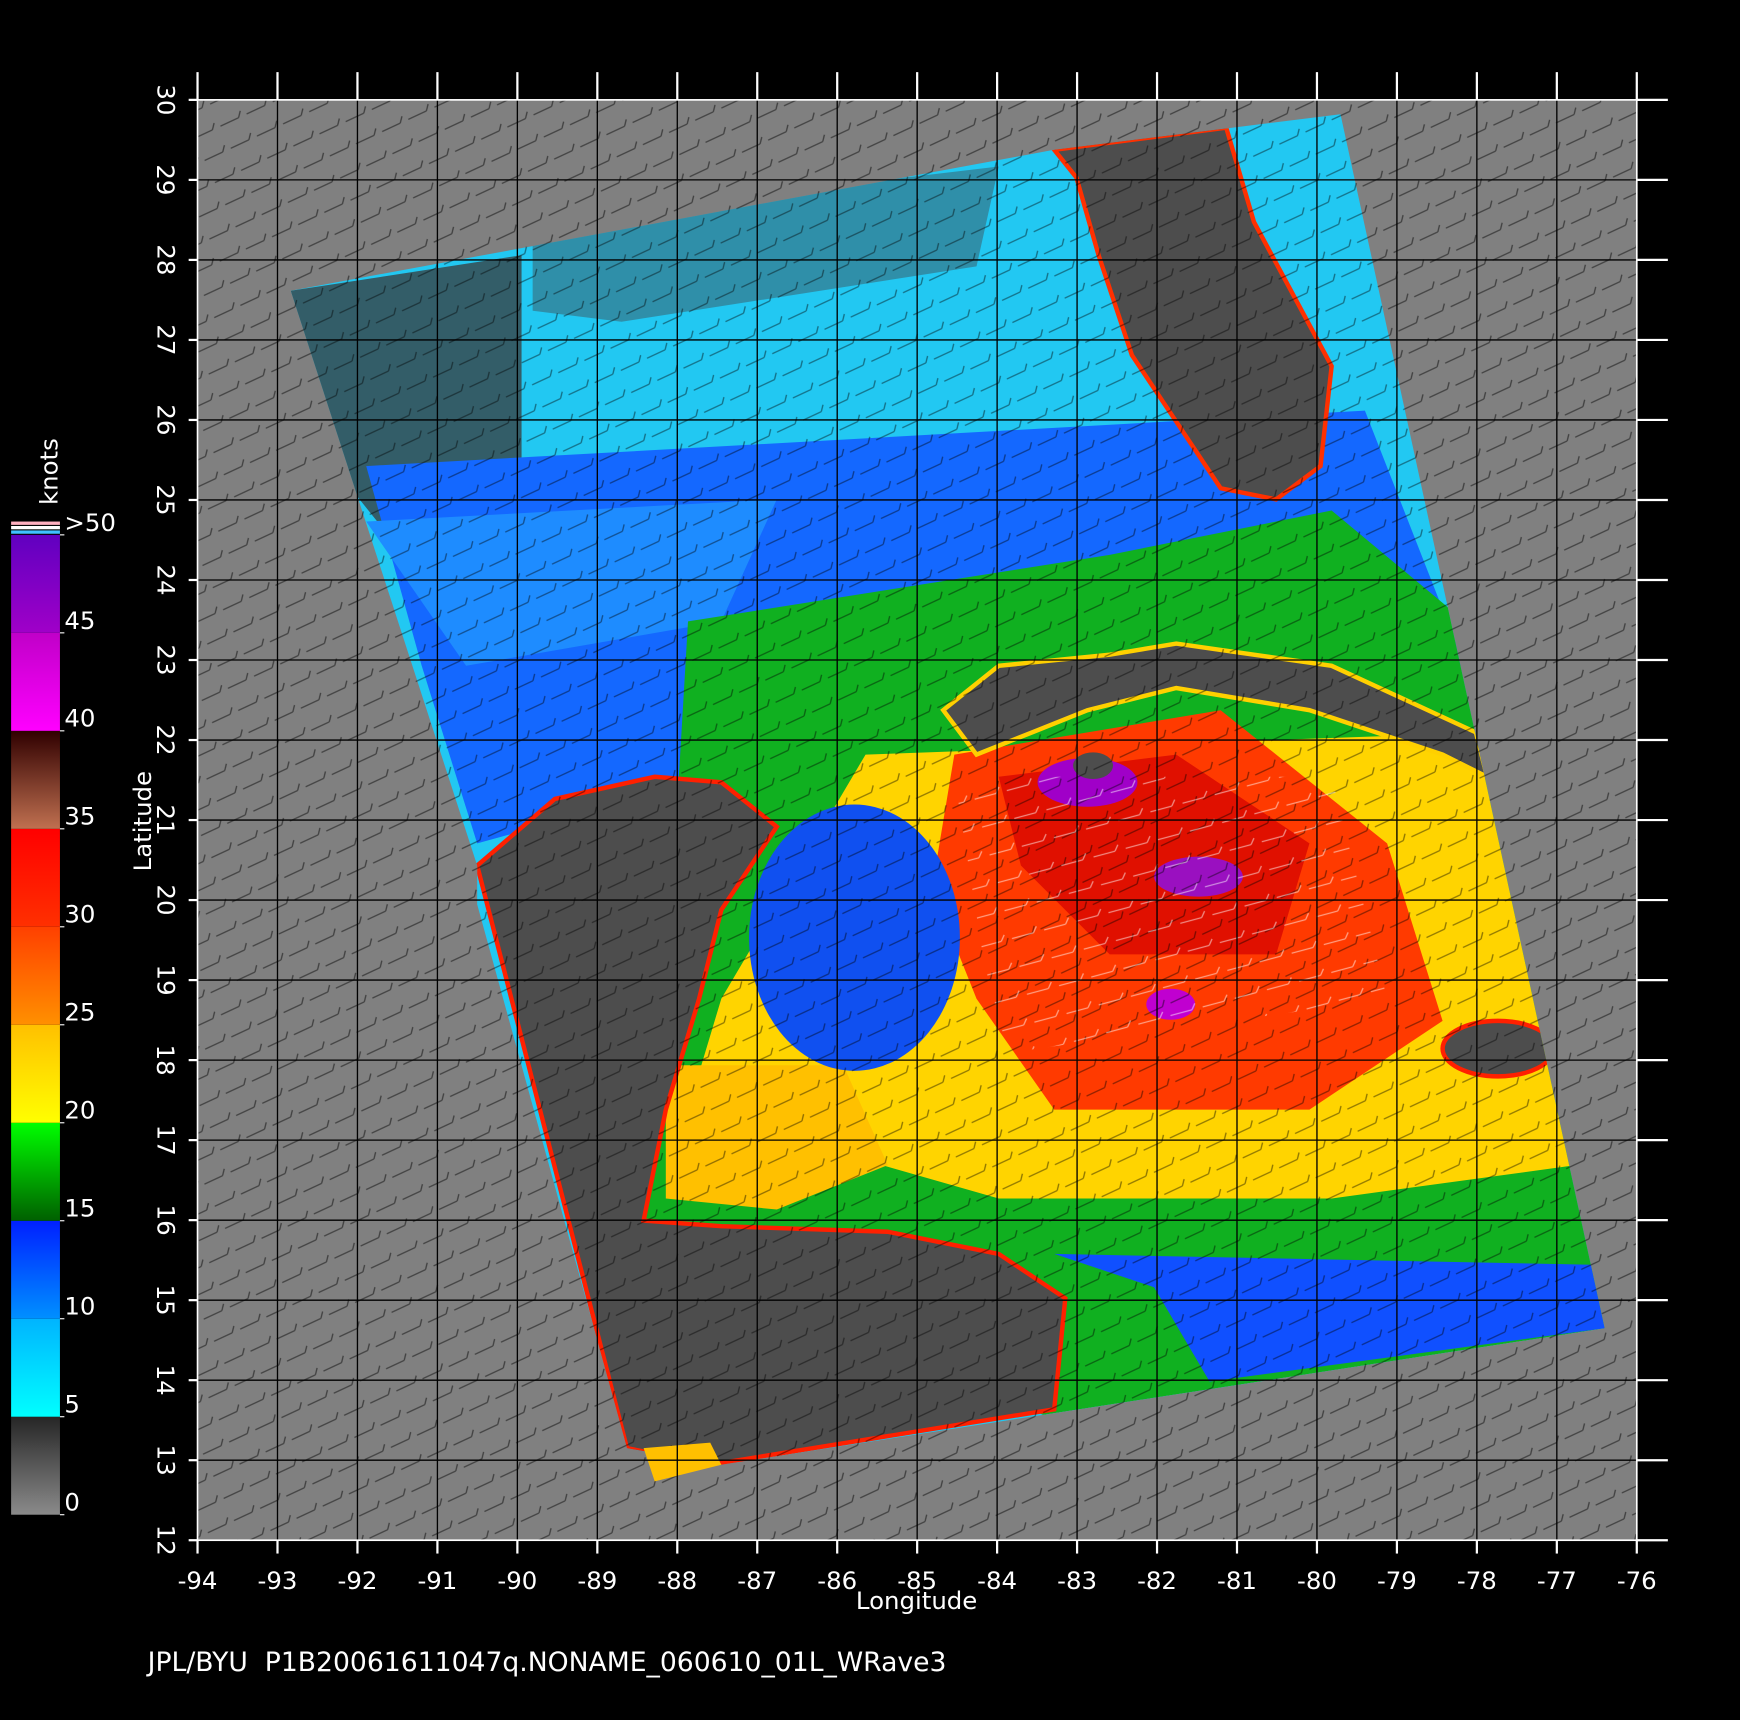  I want to click on colorbar-tick-label: >50, so click(90, 522).